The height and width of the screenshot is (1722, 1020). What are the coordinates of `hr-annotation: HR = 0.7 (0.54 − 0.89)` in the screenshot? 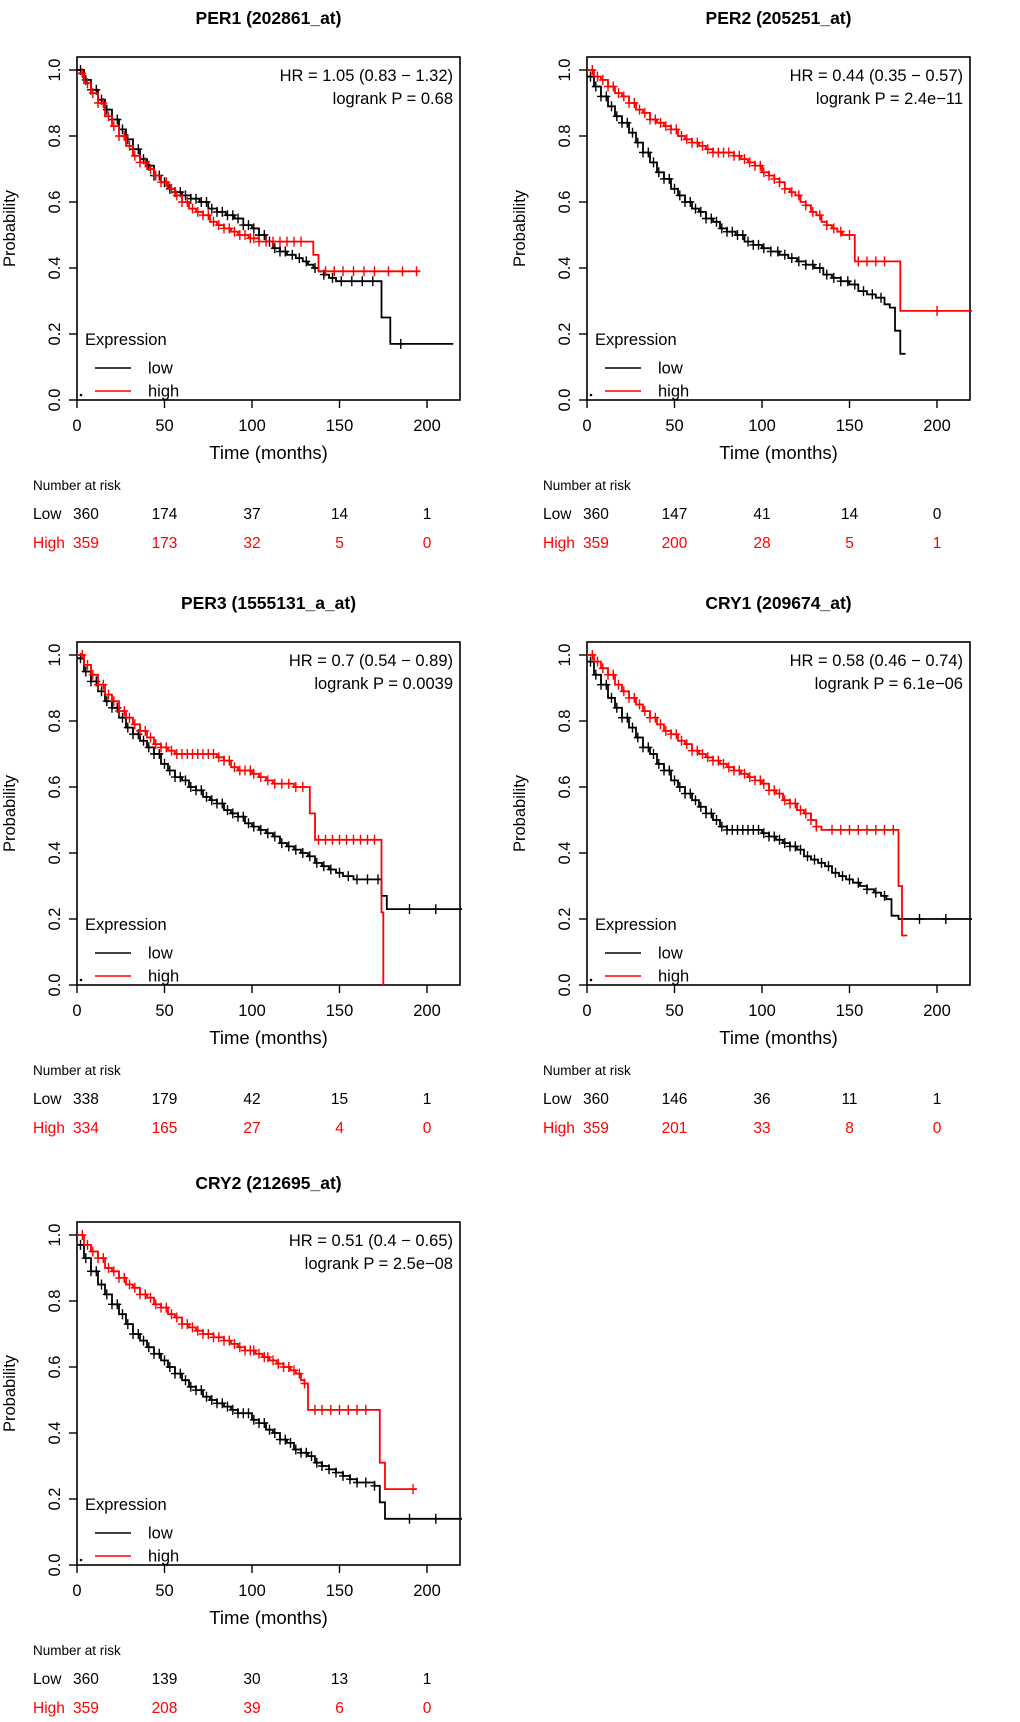 It's located at (371, 661).